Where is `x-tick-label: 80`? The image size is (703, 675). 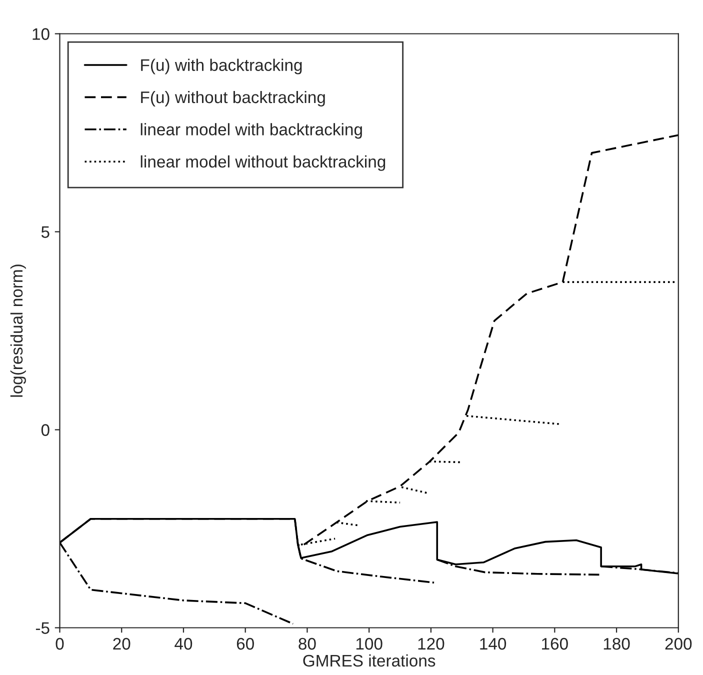 x-tick-label: 80 is located at coordinates (307, 644).